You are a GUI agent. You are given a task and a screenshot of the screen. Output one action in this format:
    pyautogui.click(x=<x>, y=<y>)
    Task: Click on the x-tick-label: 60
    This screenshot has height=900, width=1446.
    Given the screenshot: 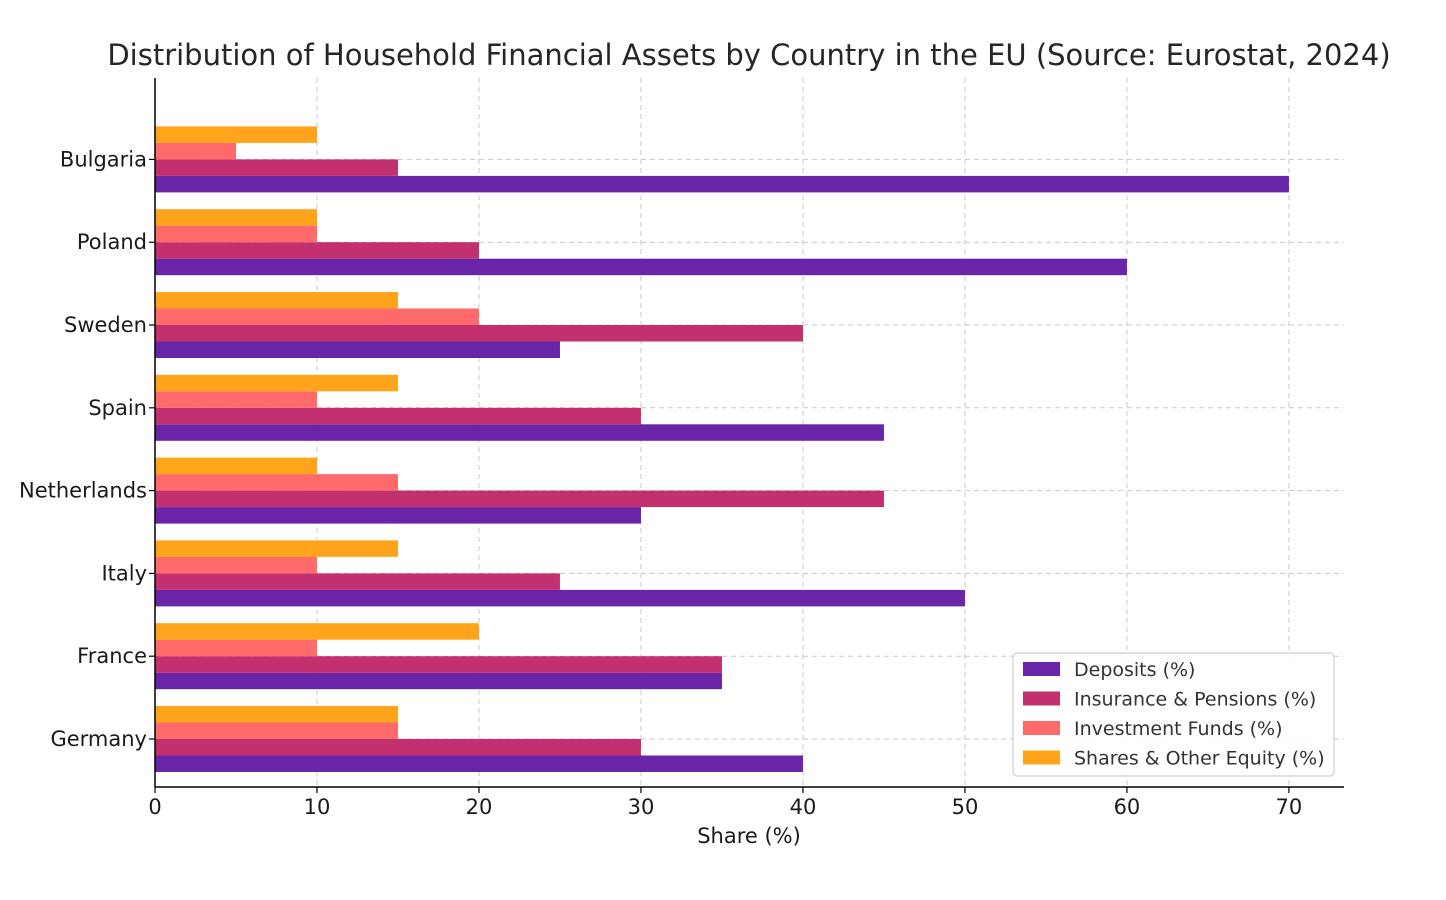 What is the action you would take?
    pyautogui.click(x=1127, y=807)
    